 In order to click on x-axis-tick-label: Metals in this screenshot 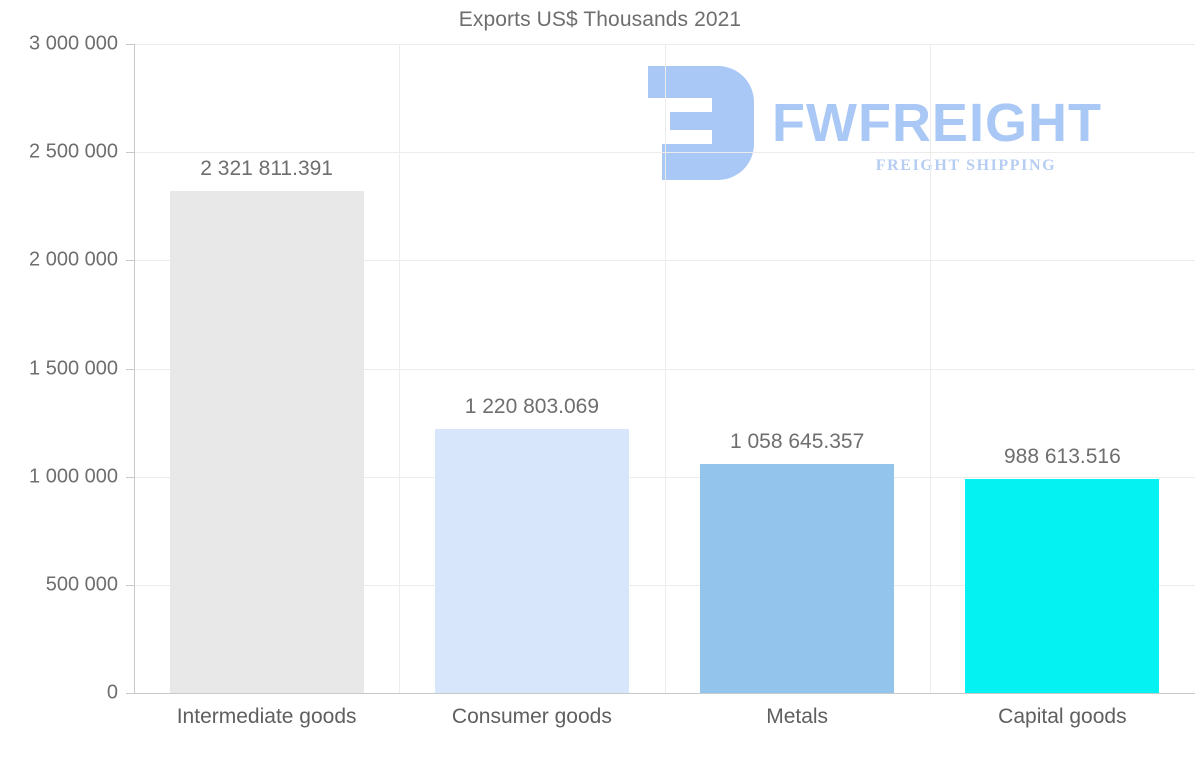, I will do `click(797, 716)`.